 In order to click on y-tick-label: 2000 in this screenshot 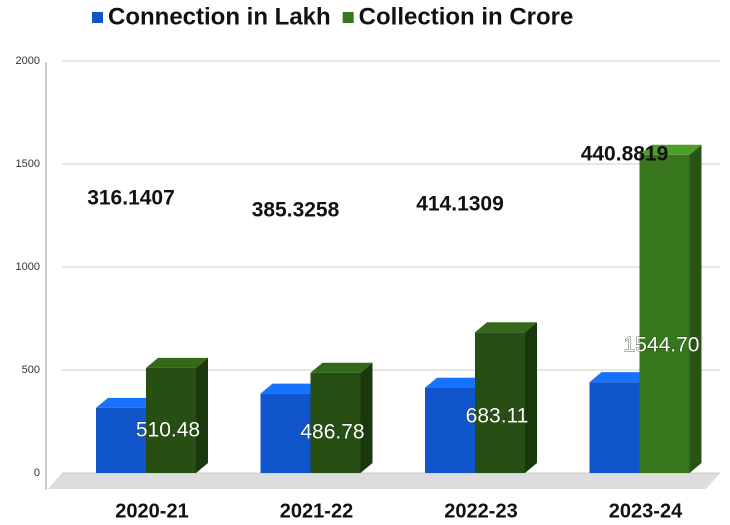, I will do `click(28, 61)`.